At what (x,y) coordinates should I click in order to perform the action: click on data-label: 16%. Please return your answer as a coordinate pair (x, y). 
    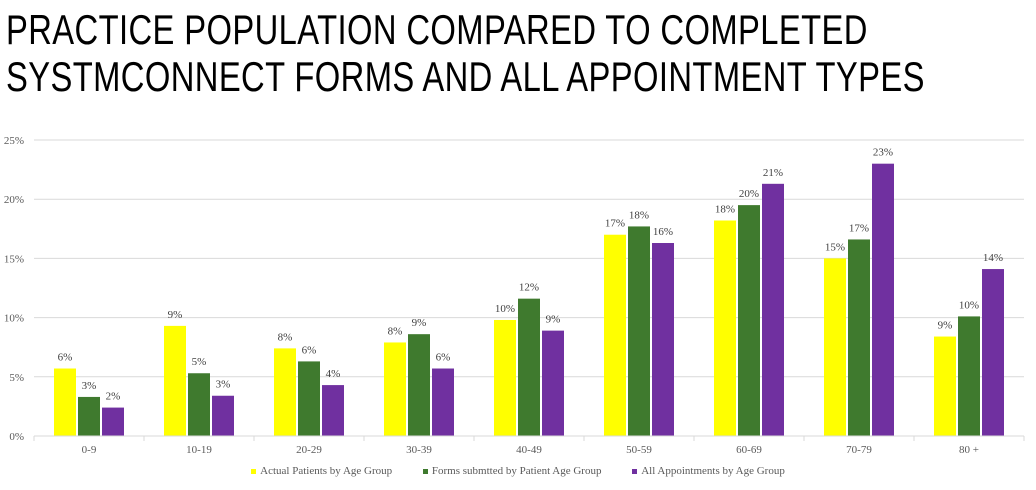
    Looking at the image, I should click on (663, 232).